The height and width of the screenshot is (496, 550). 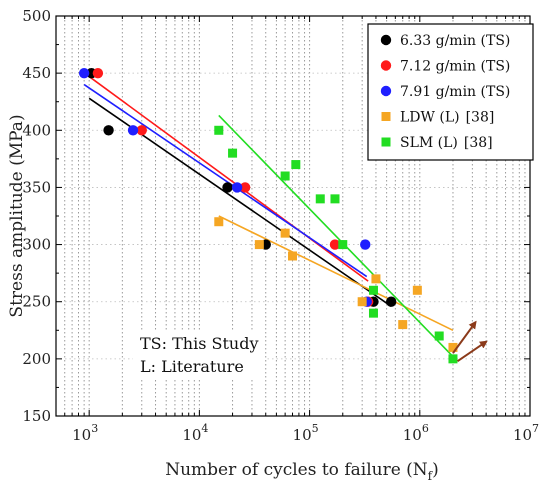 I want to click on annotation-l: L: Literature, so click(x=192, y=366).